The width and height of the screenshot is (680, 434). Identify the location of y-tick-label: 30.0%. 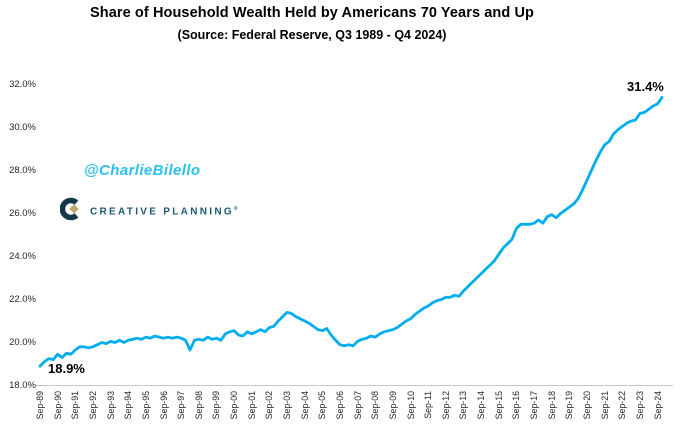
(22, 127).